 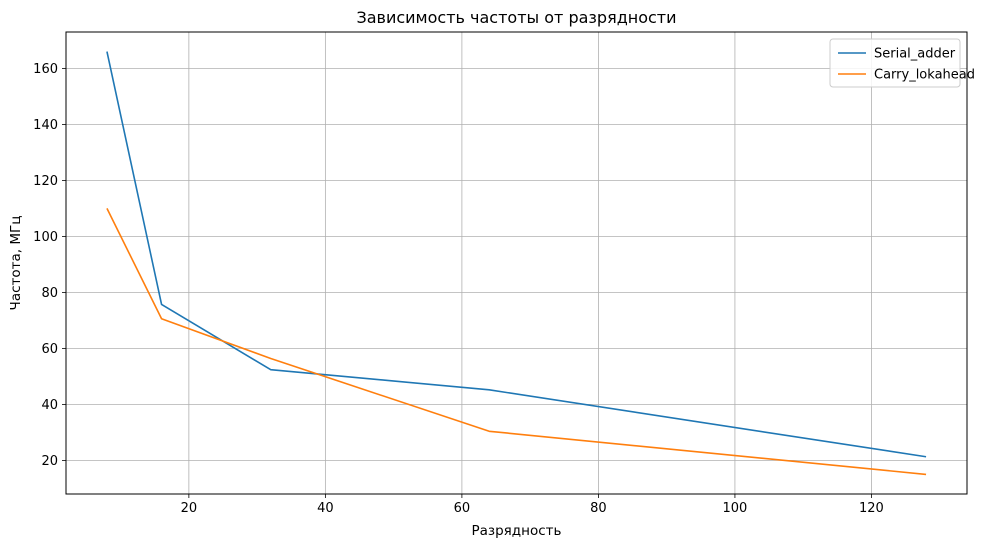 What do you see at coordinates (598, 508) in the screenshot?
I see `x-tick-label: 80` at bounding box center [598, 508].